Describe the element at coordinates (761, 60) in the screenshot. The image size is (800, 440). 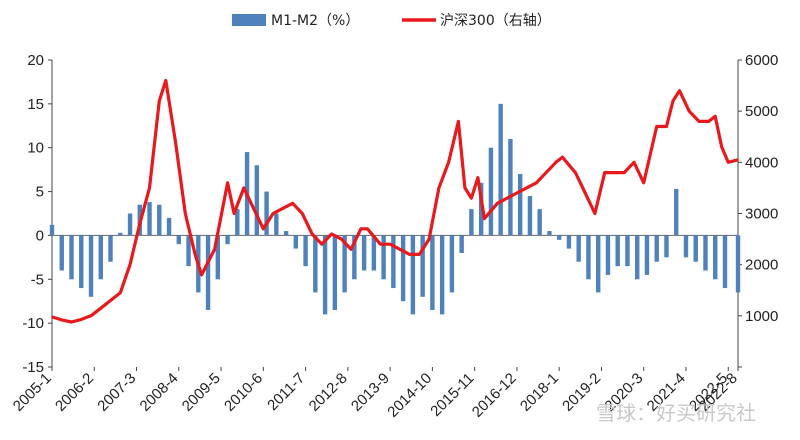
I see `right-tick-label: 6000` at that location.